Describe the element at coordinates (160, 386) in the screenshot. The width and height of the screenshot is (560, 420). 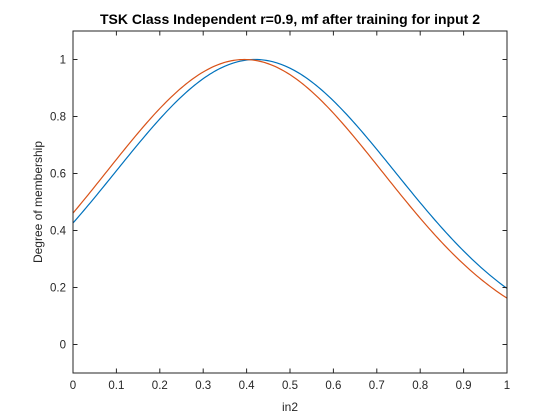
I see `x-tick-label: 0.2` at that location.